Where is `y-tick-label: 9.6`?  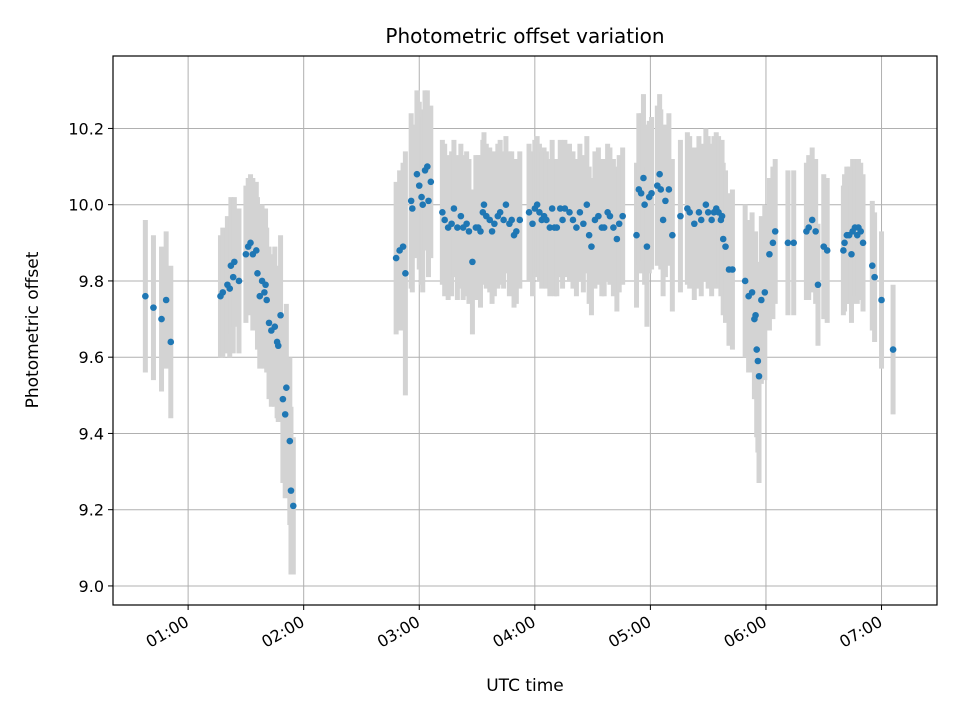 y-tick-label: 9.6 is located at coordinates (91, 357).